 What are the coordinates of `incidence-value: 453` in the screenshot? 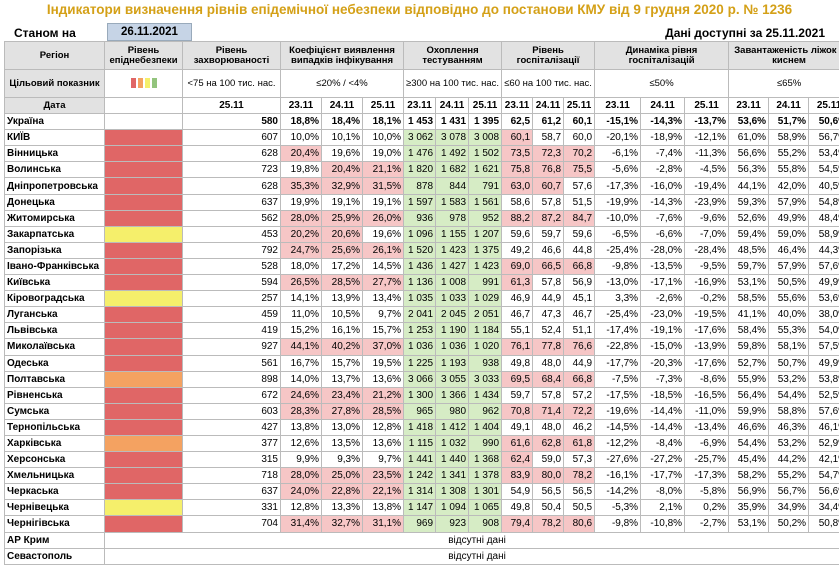 It's located at (231, 234).